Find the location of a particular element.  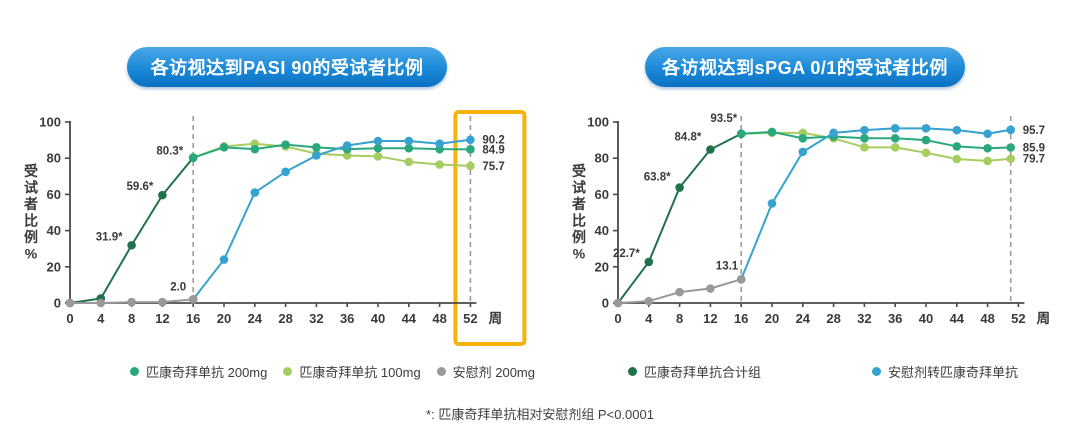

end-value-label: 79.7 is located at coordinates (1034, 160).